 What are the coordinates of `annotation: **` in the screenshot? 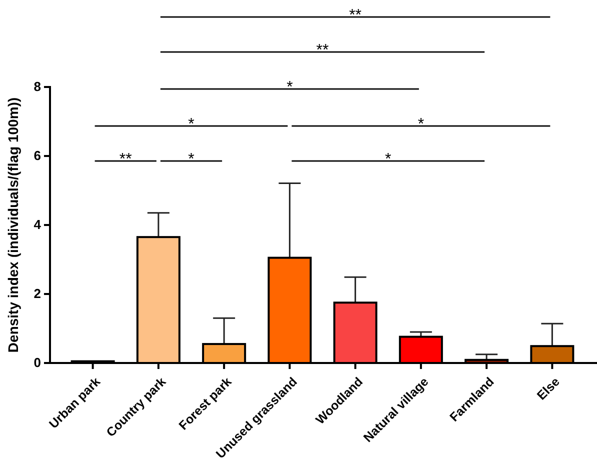 It's located at (125, 159).